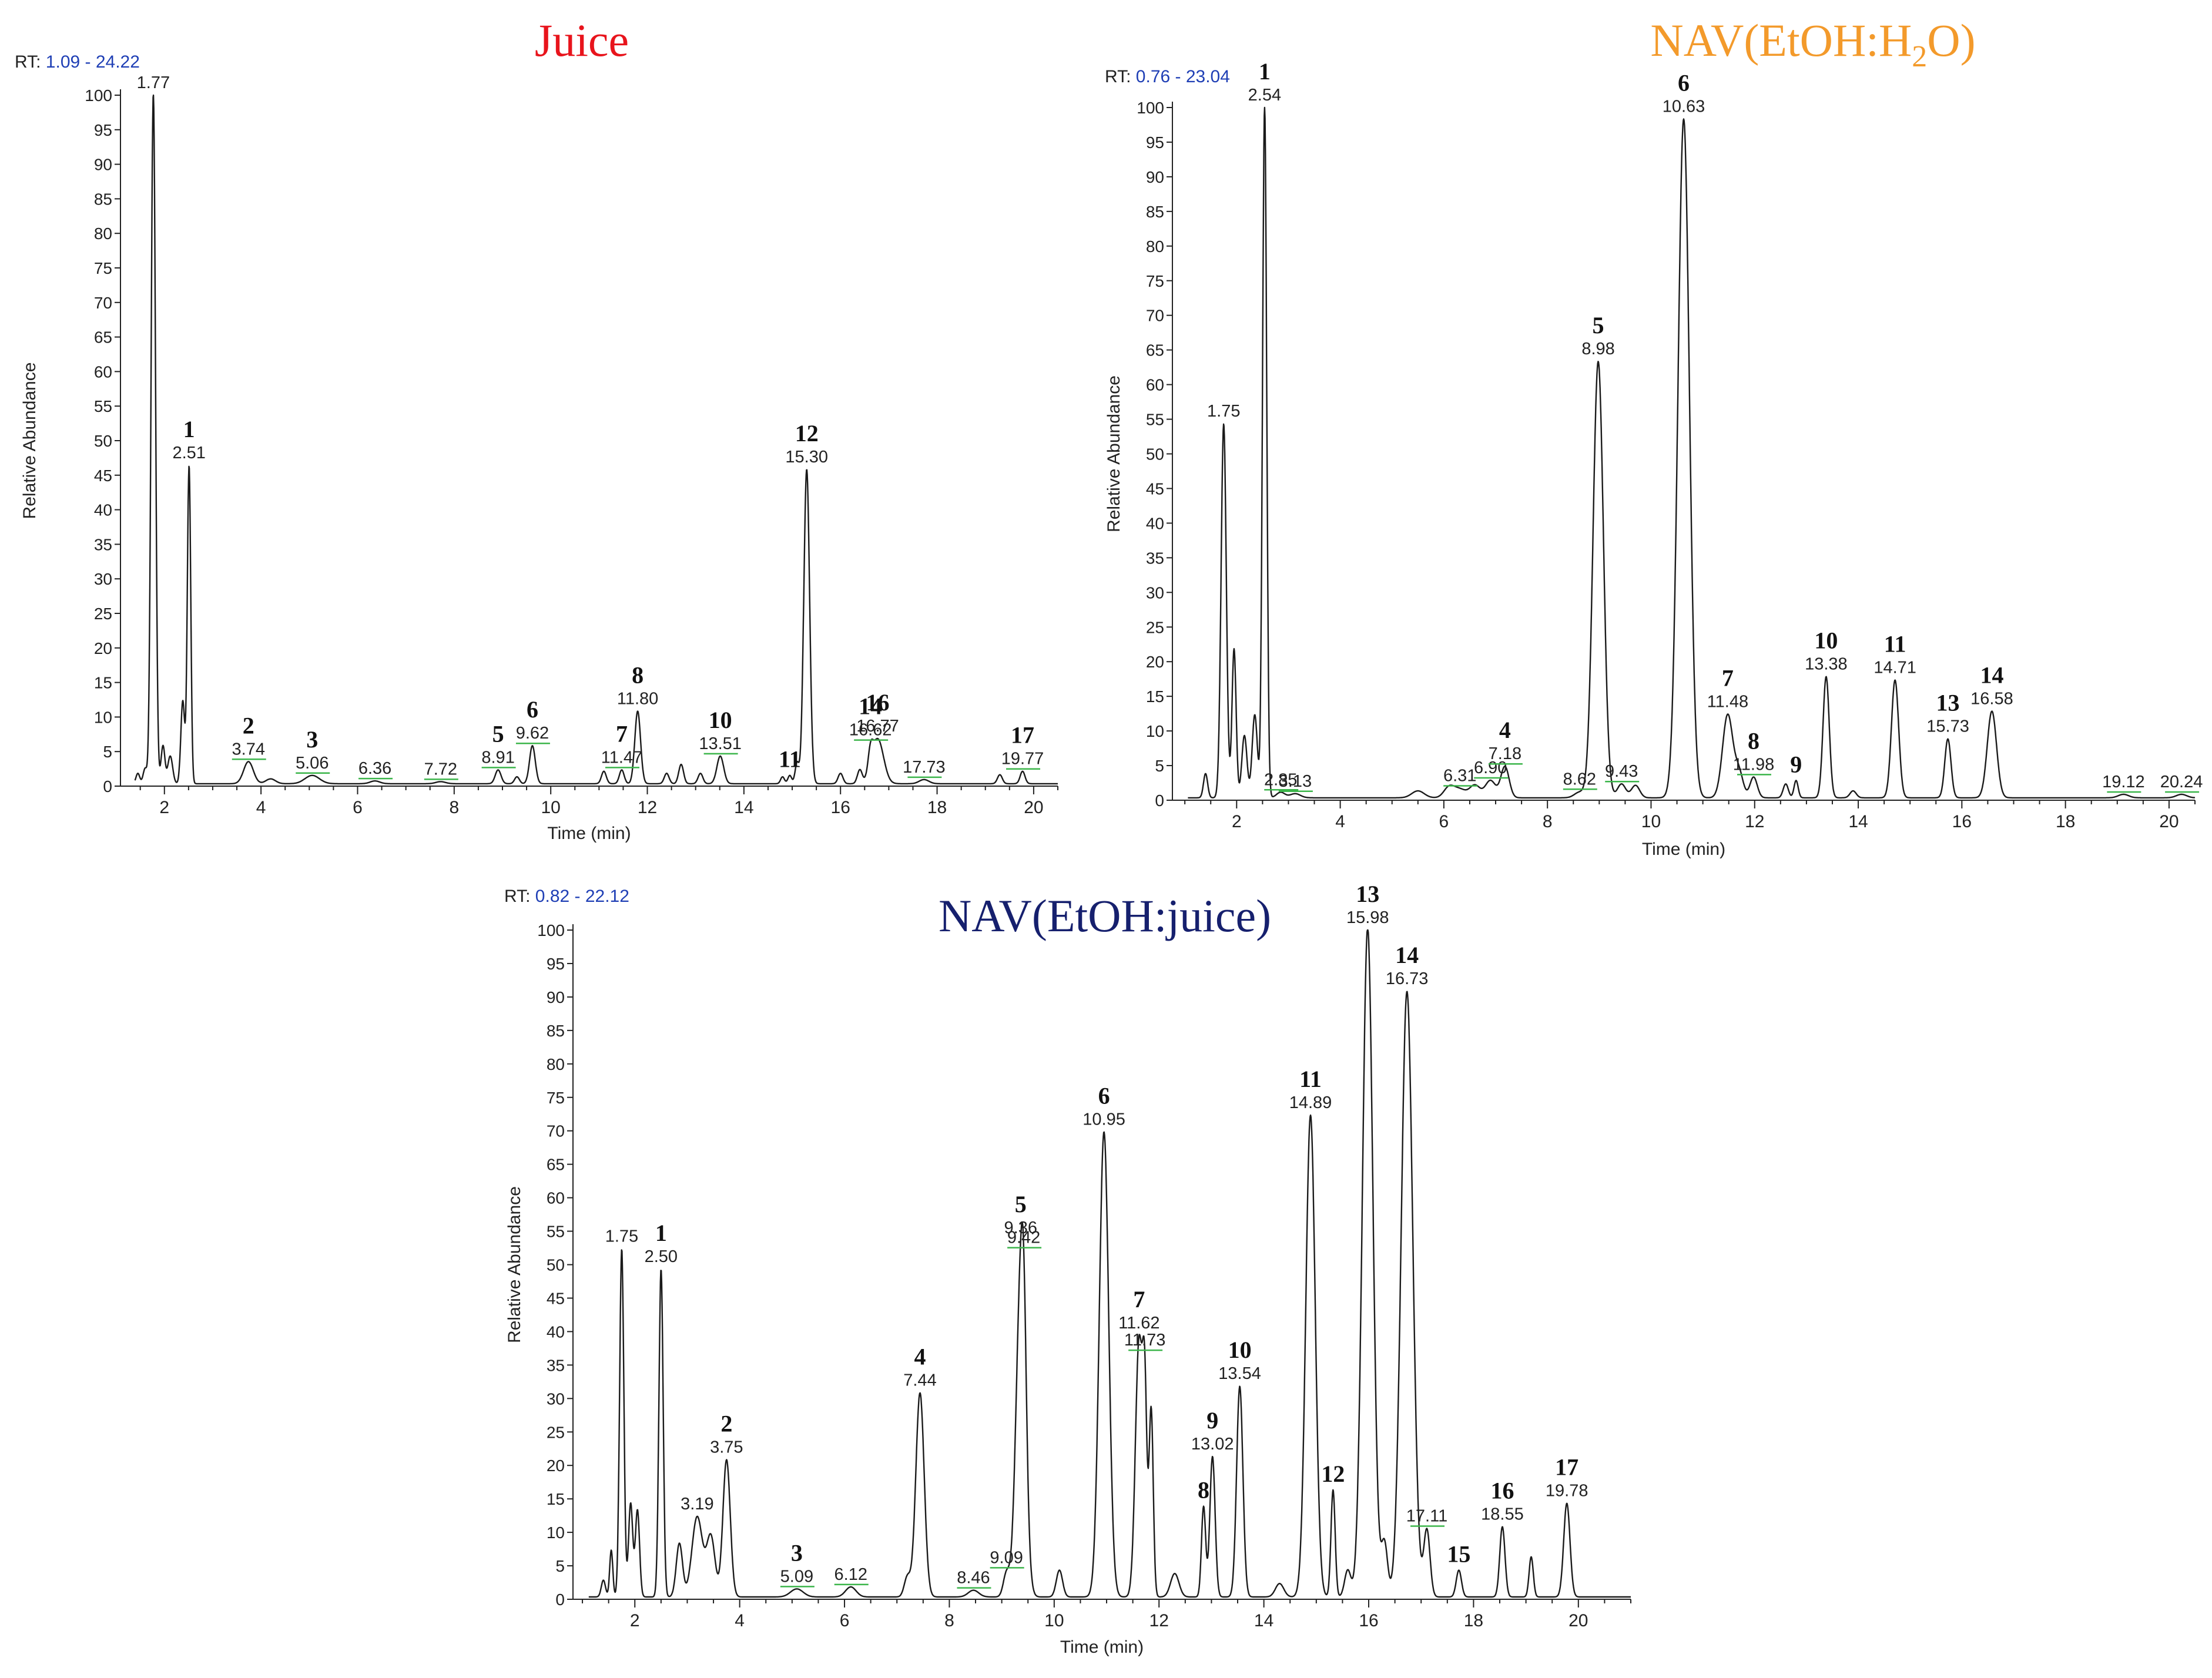  I want to click on peak-rt-label: 9.36, so click(1020, 1228).